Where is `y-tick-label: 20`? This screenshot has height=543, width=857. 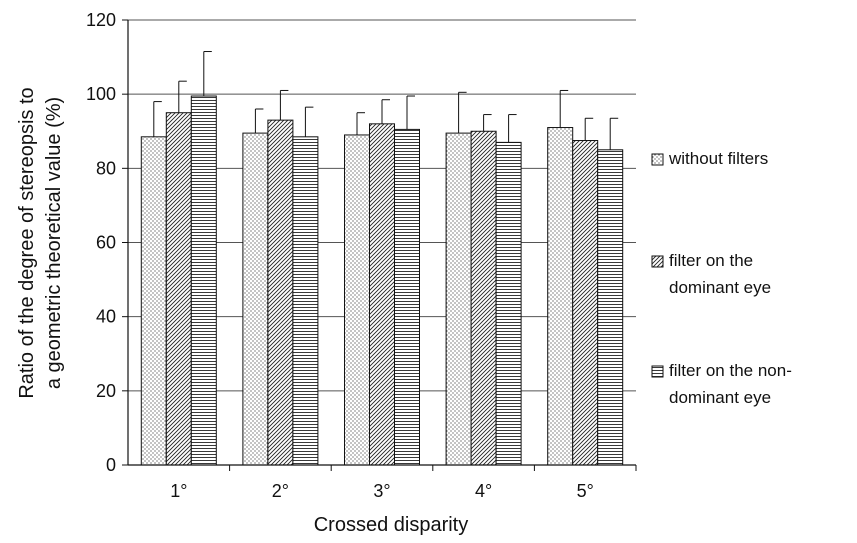
y-tick-label: 20 is located at coordinates (106, 391).